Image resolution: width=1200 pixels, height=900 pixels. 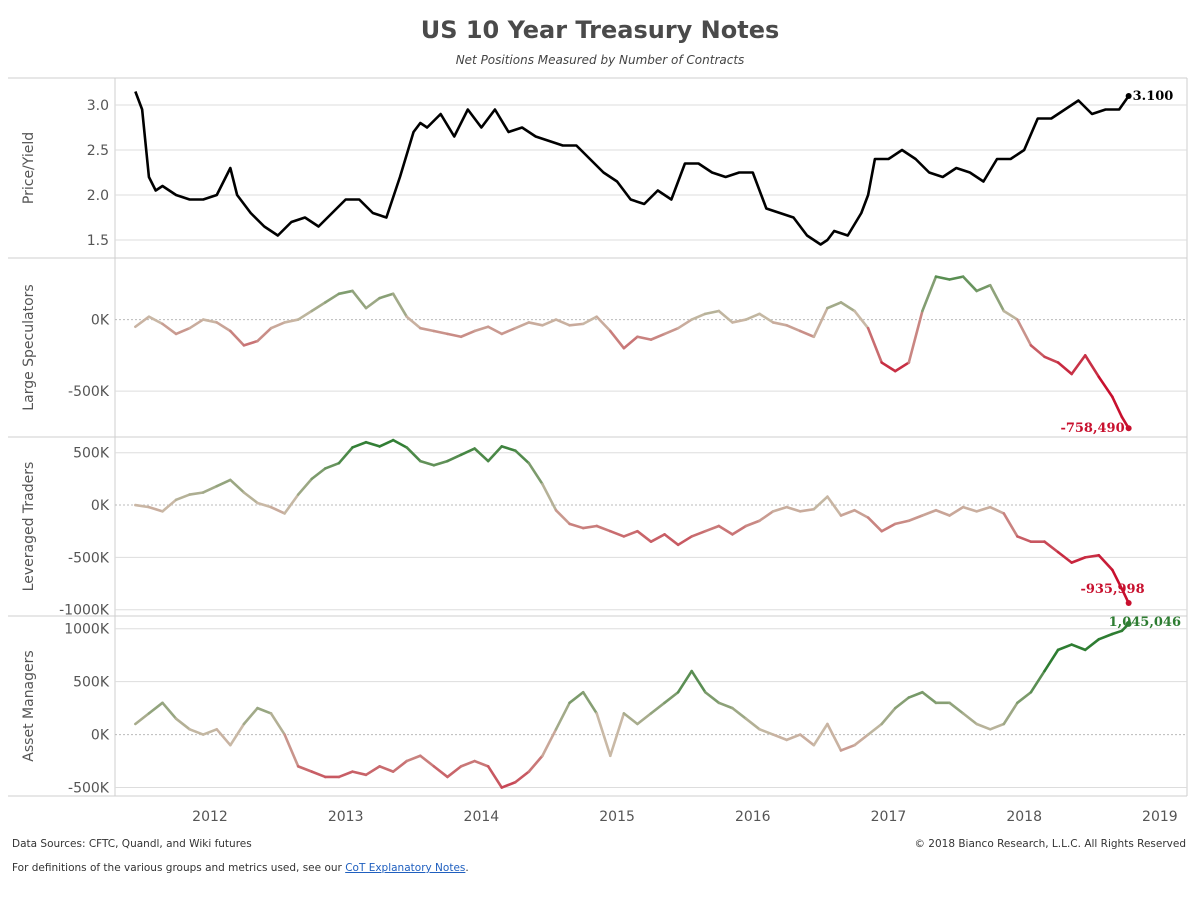 What do you see at coordinates (91, 454) in the screenshot?
I see `y-tick-label: 500K` at bounding box center [91, 454].